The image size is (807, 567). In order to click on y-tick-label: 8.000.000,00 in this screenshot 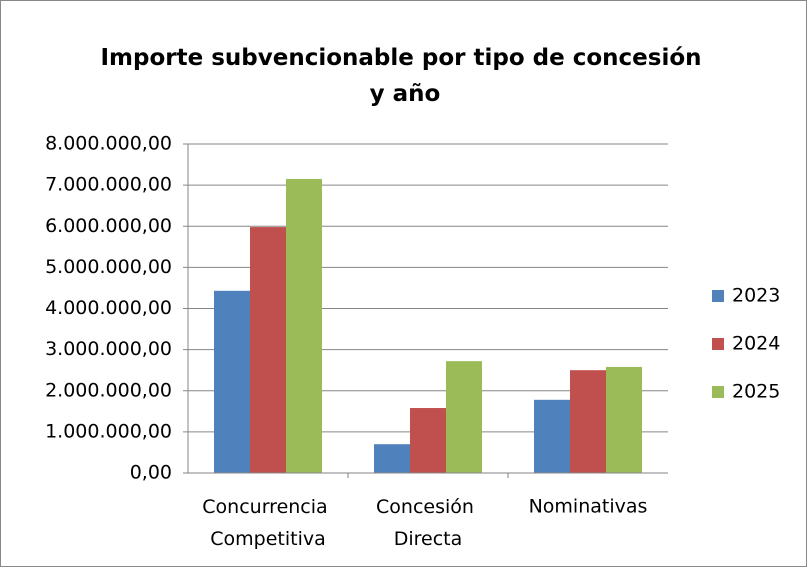, I will do `click(108, 144)`.